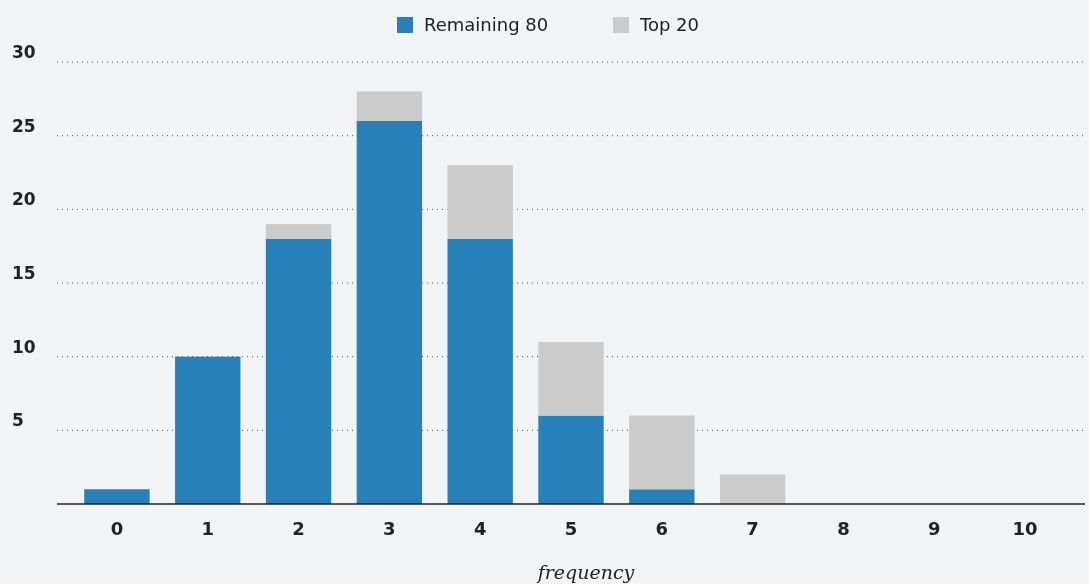 The height and width of the screenshot is (584, 1089). Describe the element at coordinates (208, 528) in the screenshot. I see `x-tick-label: 1` at that location.